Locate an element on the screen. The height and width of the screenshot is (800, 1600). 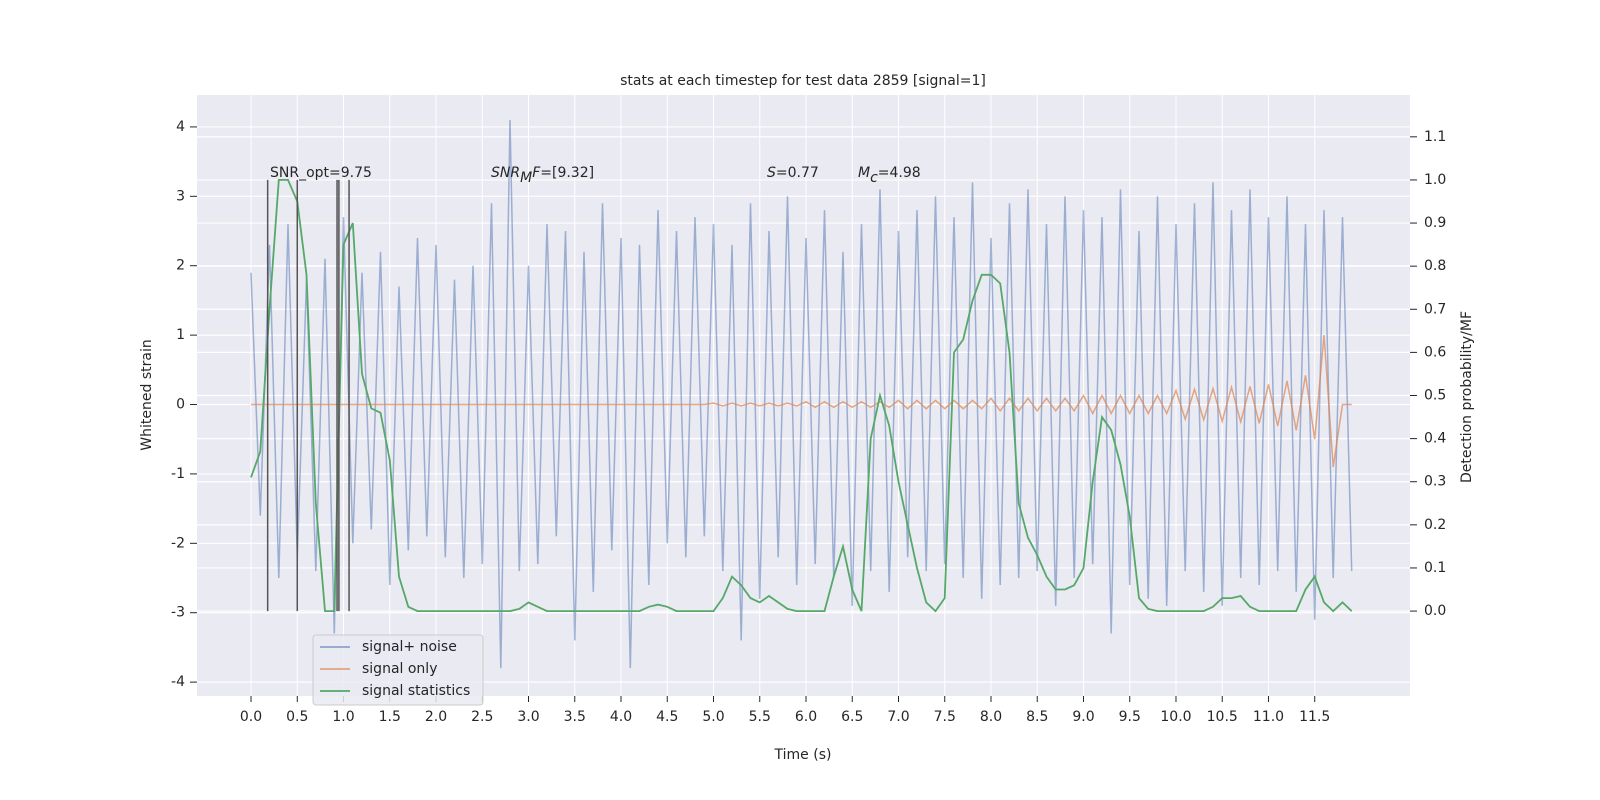
annotation-part: =4.98 is located at coordinates (899, 173).